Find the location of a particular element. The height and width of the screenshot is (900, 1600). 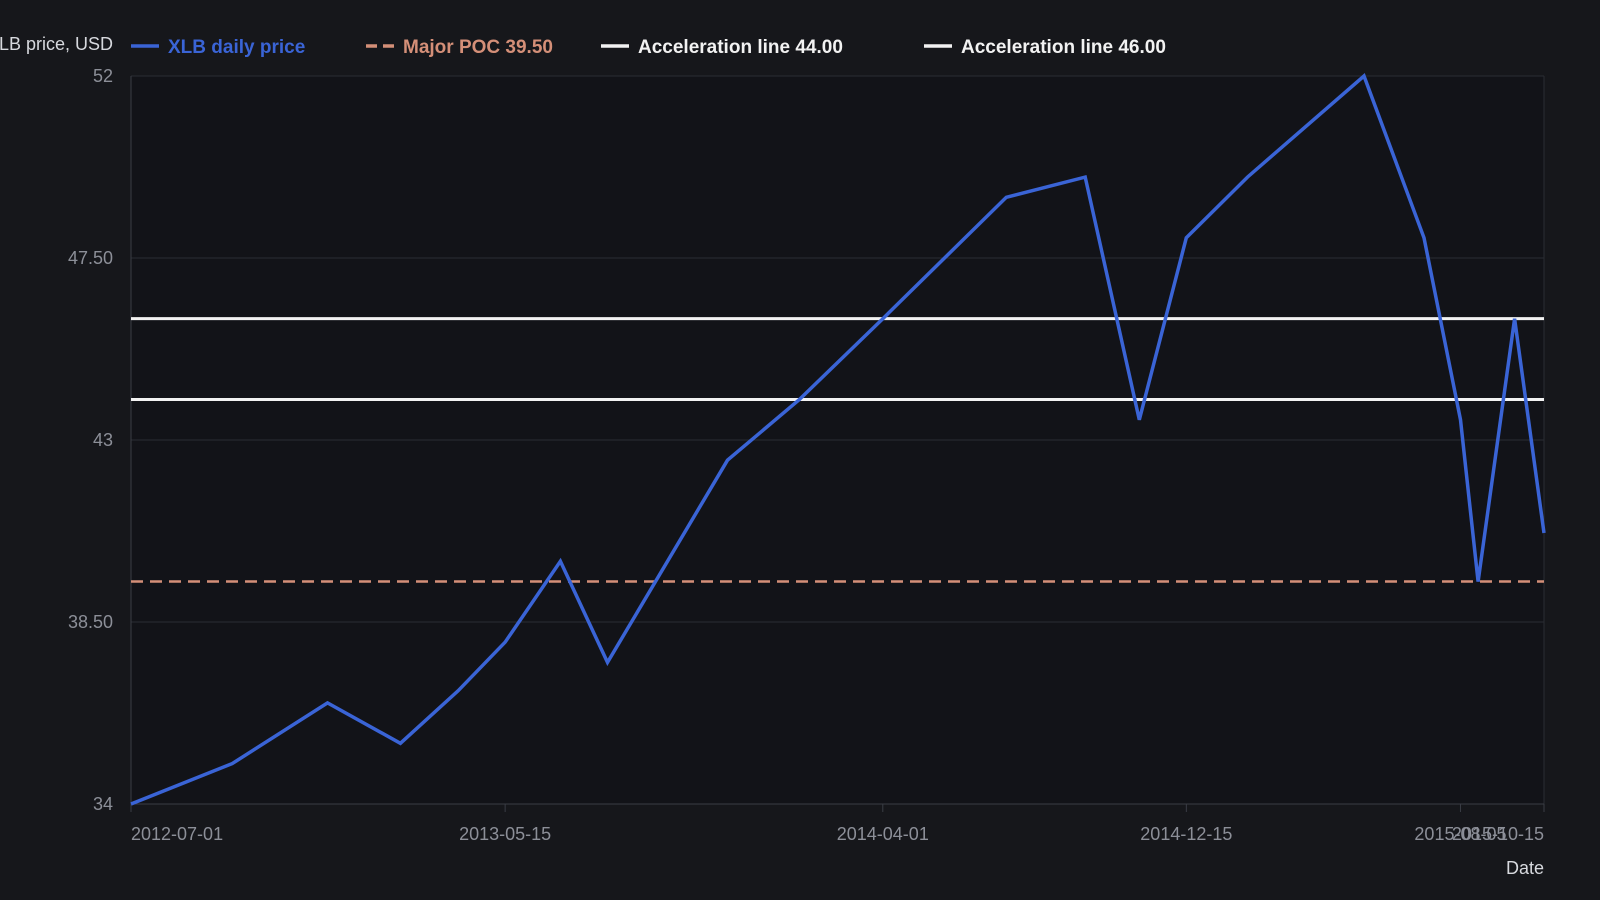

y-tick-label: 47.50 is located at coordinates (90, 258).